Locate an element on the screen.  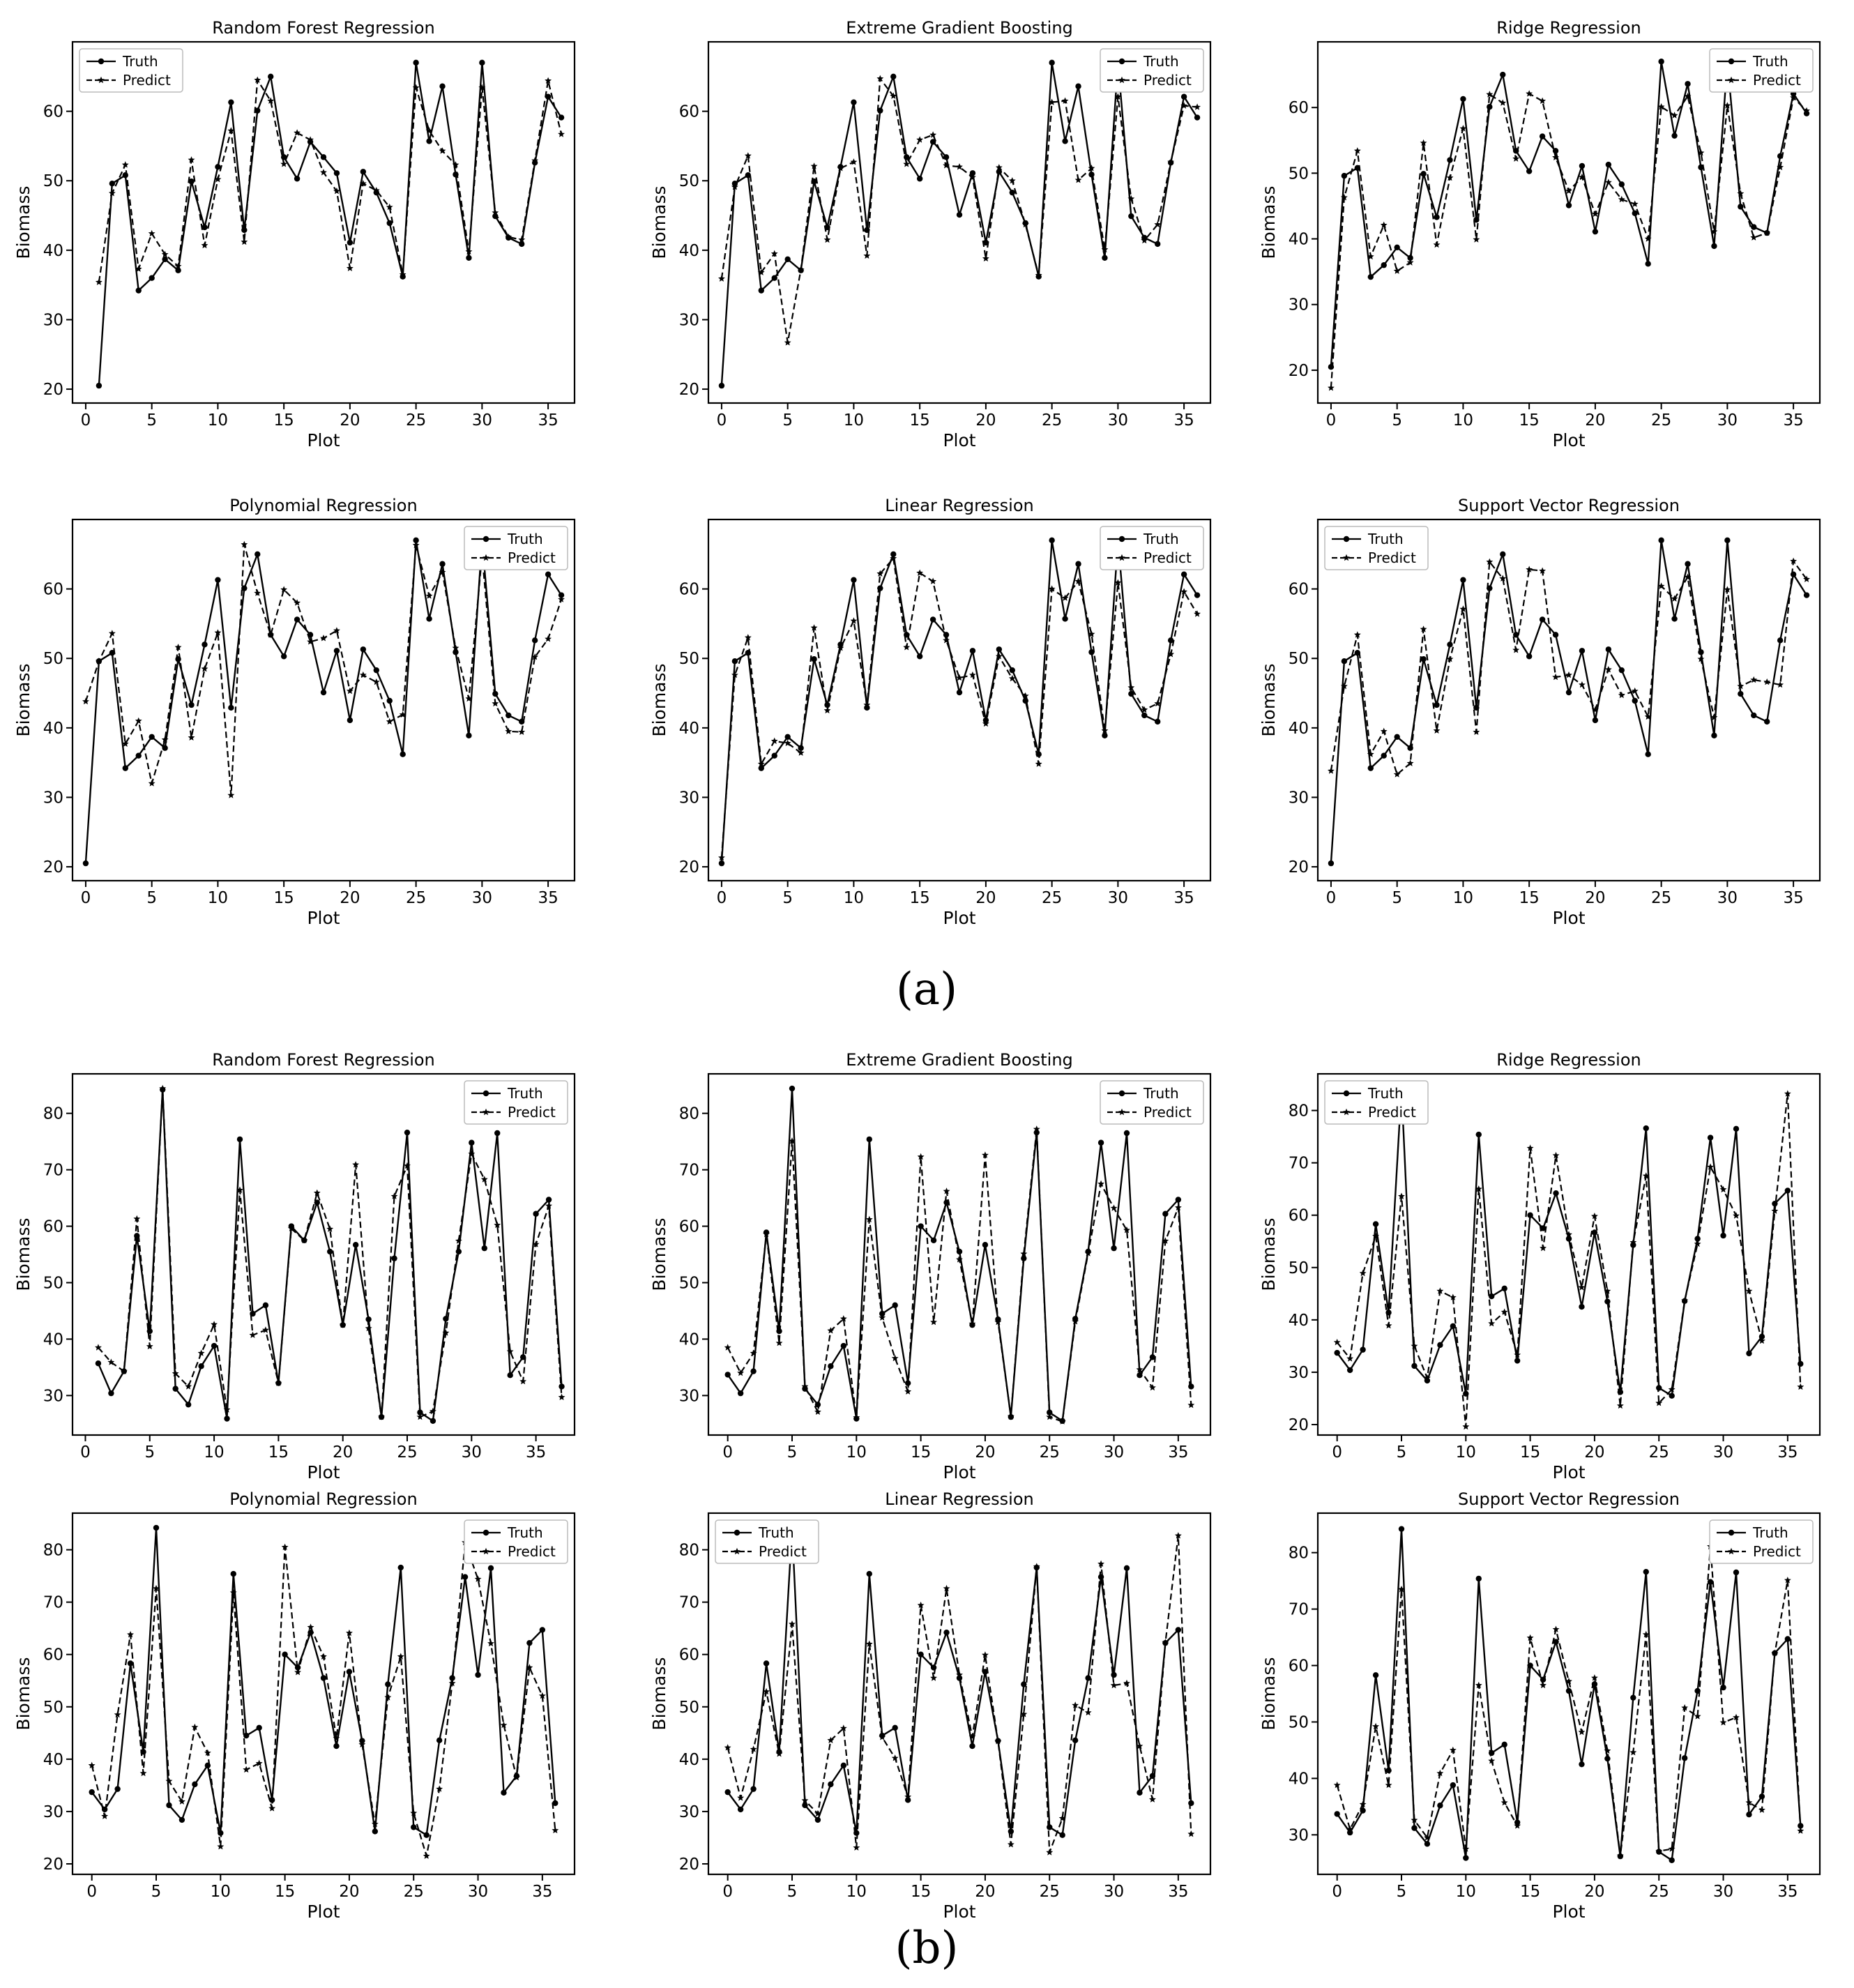
legend-box is located at coordinates (1762, 1542).